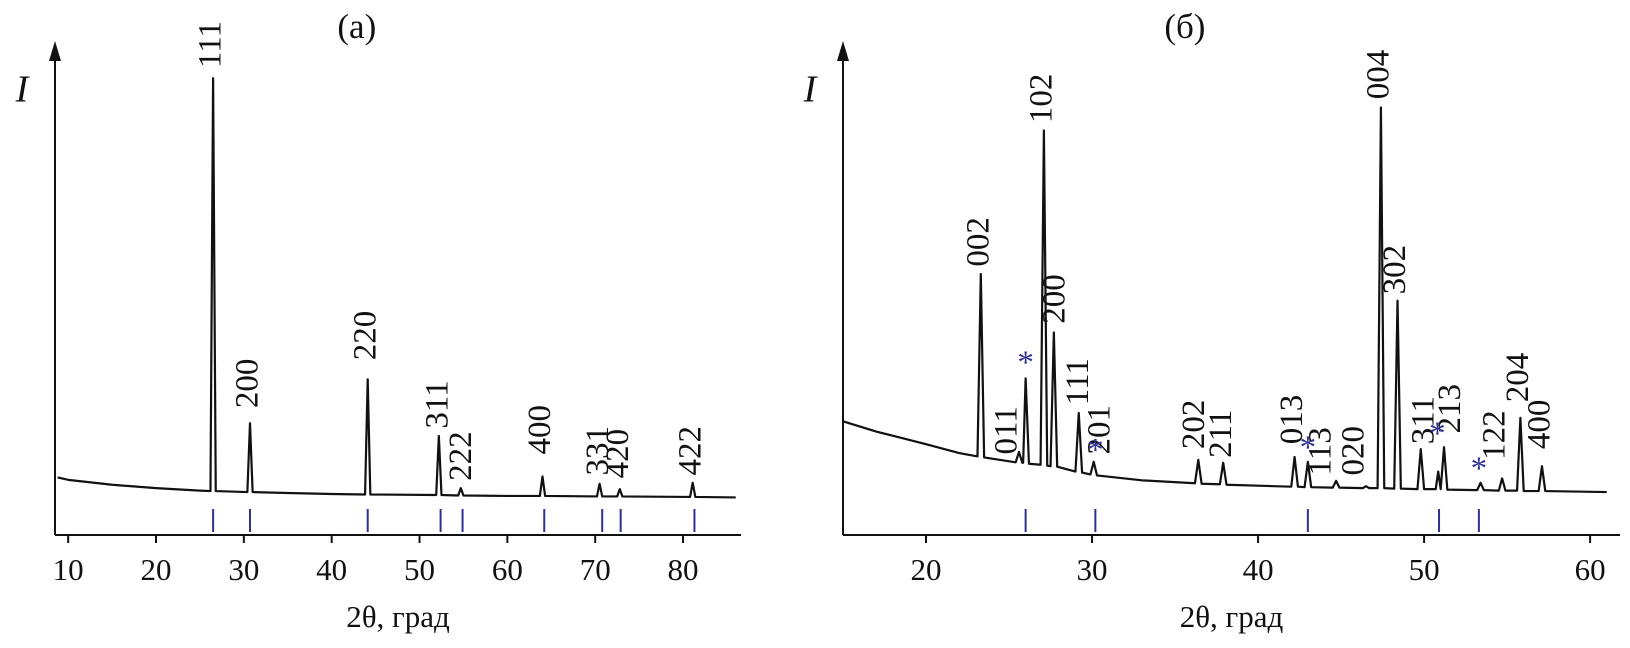 The image size is (1630, 648). What do you see at coordinates (365, 336) in the screenshot?
I see `peak-label: 220` at bounding box center [365, 336].